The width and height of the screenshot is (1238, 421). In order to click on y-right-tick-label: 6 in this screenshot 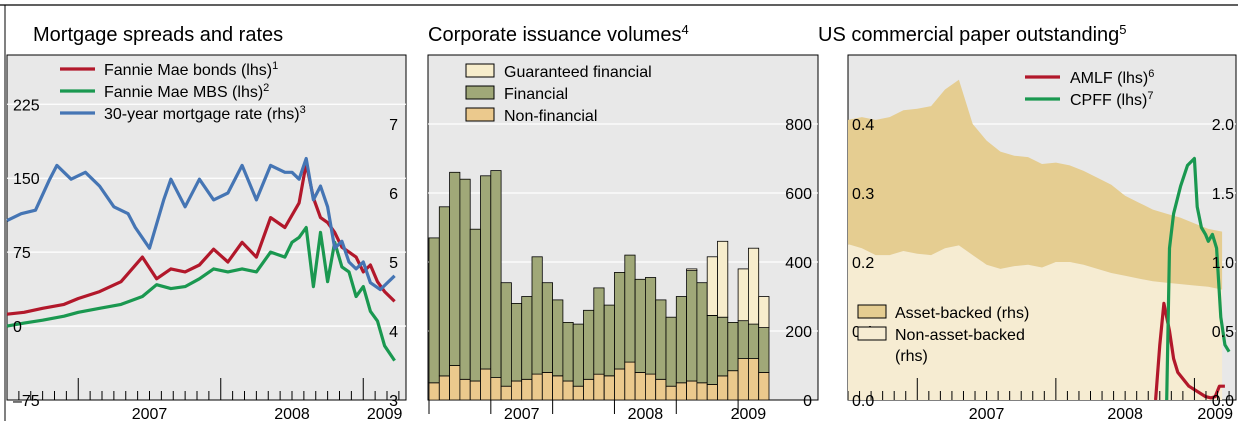, I will do `click(393, 194)`.